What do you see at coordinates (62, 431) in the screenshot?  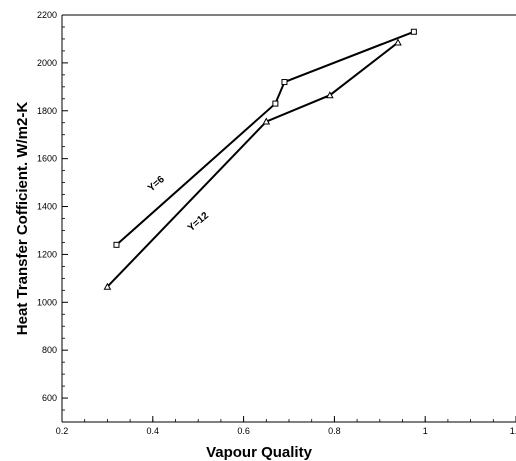 I see `x-tick-label: 0.2` at bounding box center [62, 431].